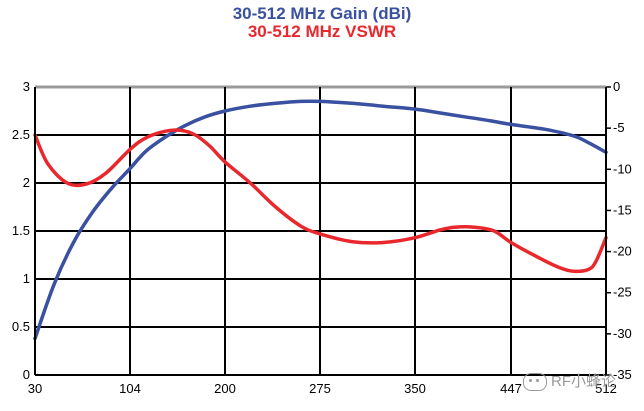 This screenshot has height=411, width=644. Describe the element at coordinates (535, 382) in the screenshot. I see `wechat-icon` at that location.